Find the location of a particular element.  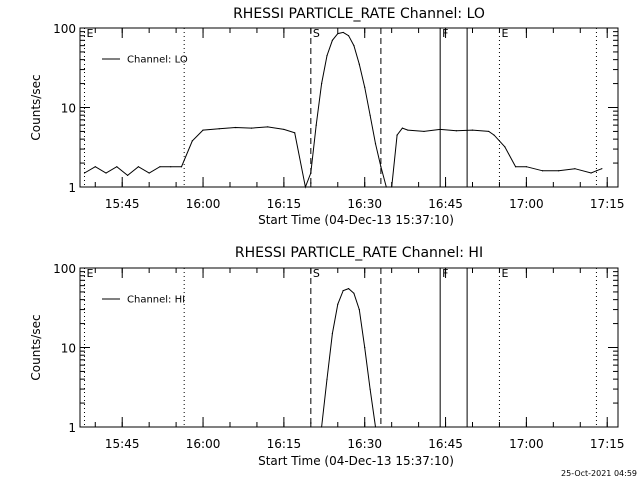

timestamp-label: 25-Oct-2021 04:59 is located at coordinates (599, 473).